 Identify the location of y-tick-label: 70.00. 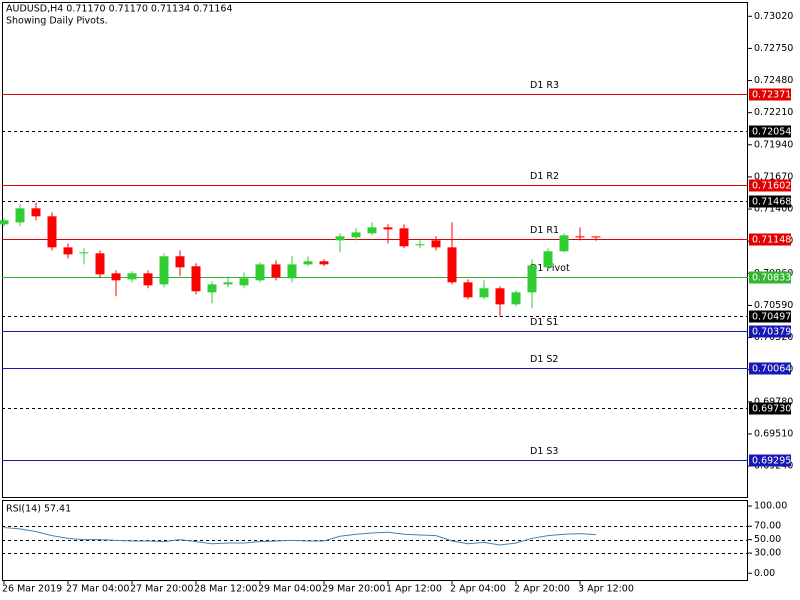
(767, 526).